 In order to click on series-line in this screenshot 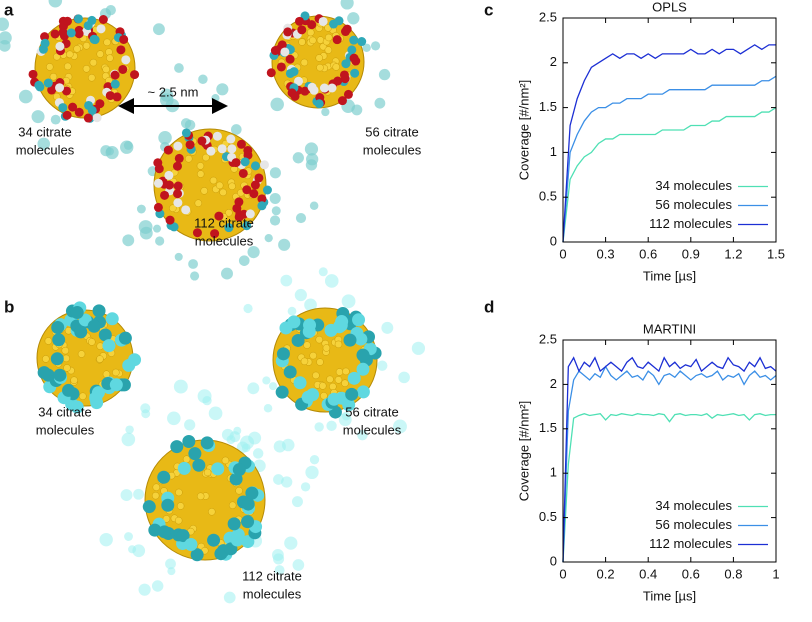, I will do `click(669, 464)`.